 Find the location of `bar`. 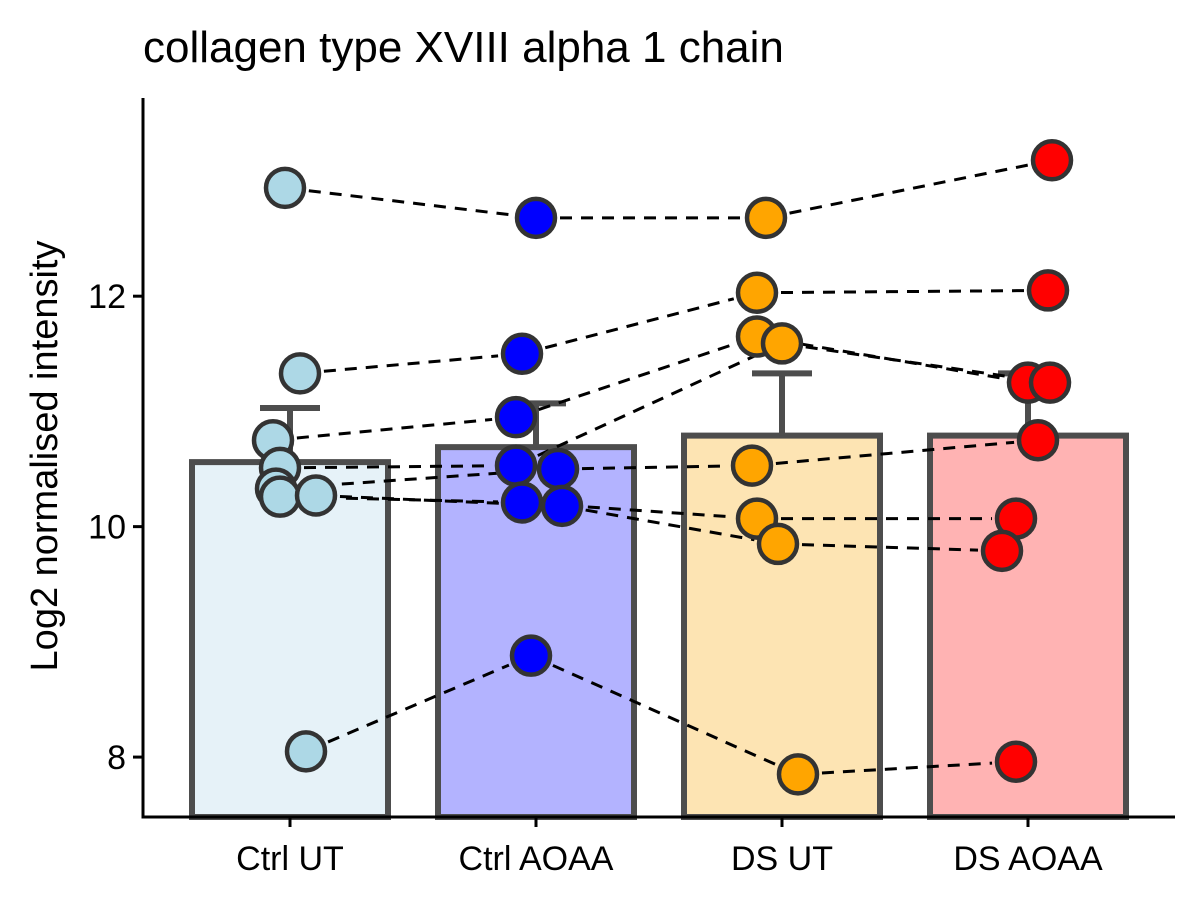

bar is located at coordinates (782, 626).